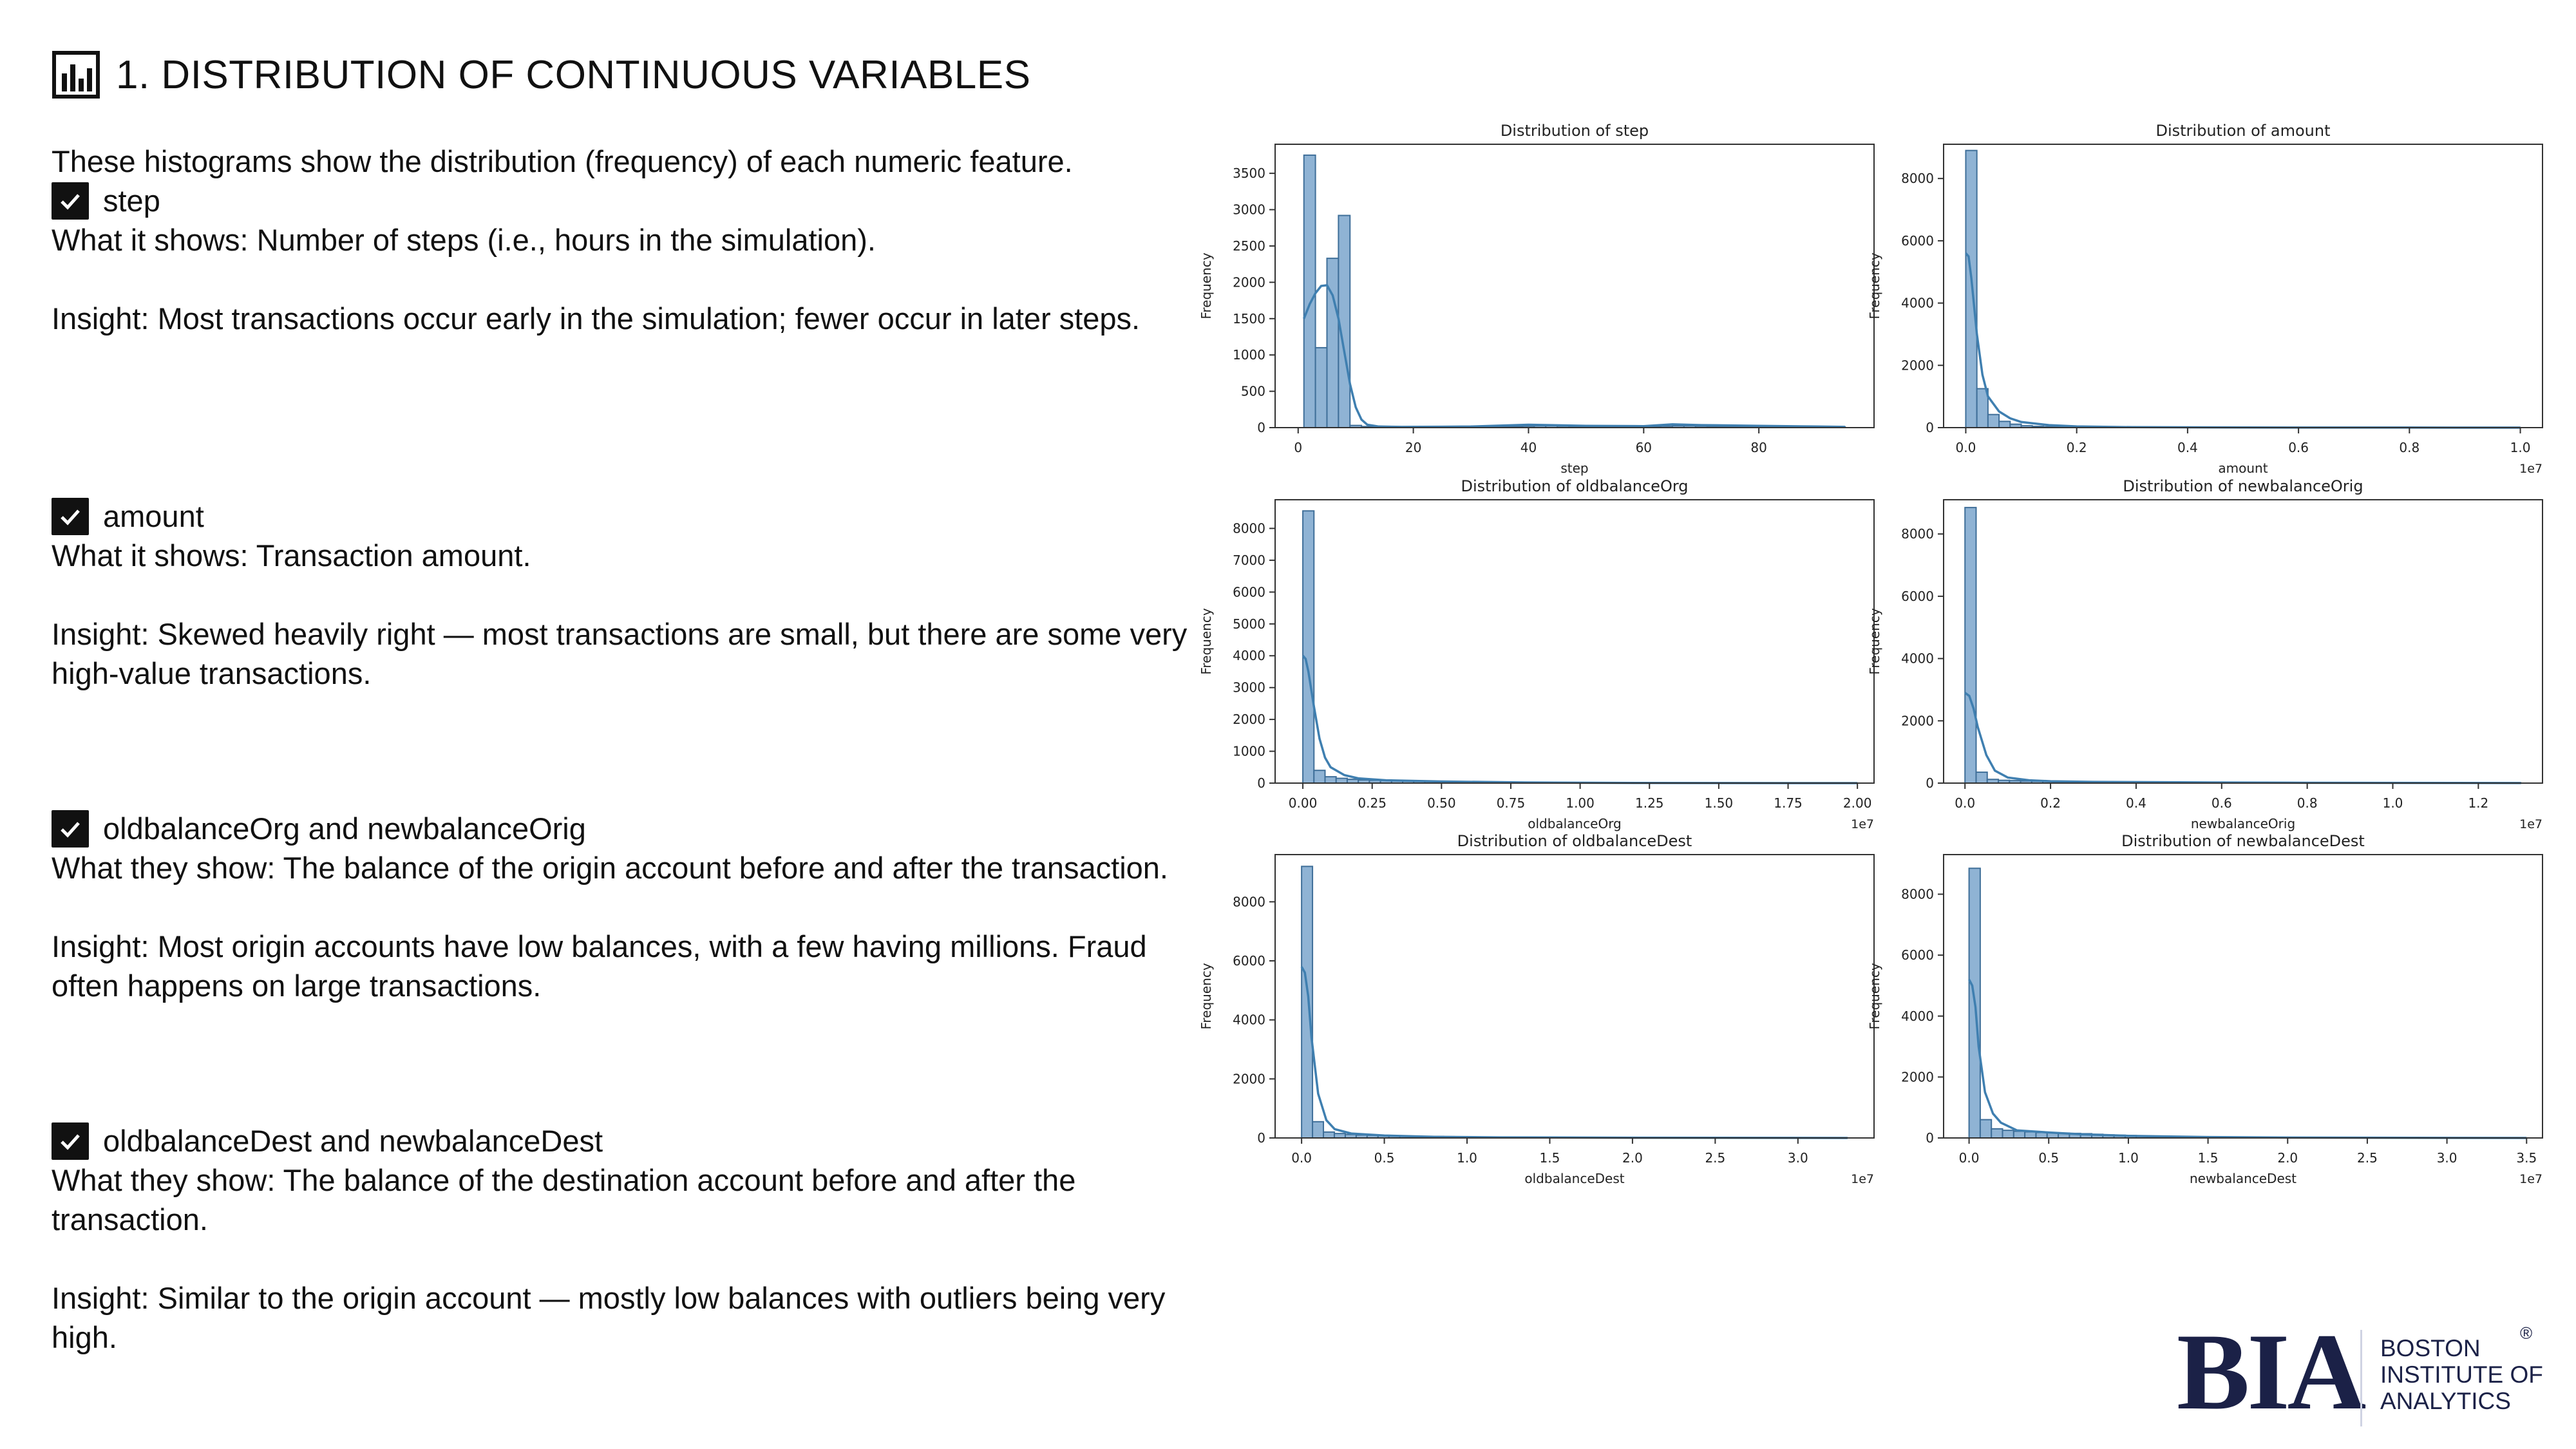  Describe the element at coordinates (2298, 447) in the screenshot. I see `x-tick-label: 0.6` at that location.